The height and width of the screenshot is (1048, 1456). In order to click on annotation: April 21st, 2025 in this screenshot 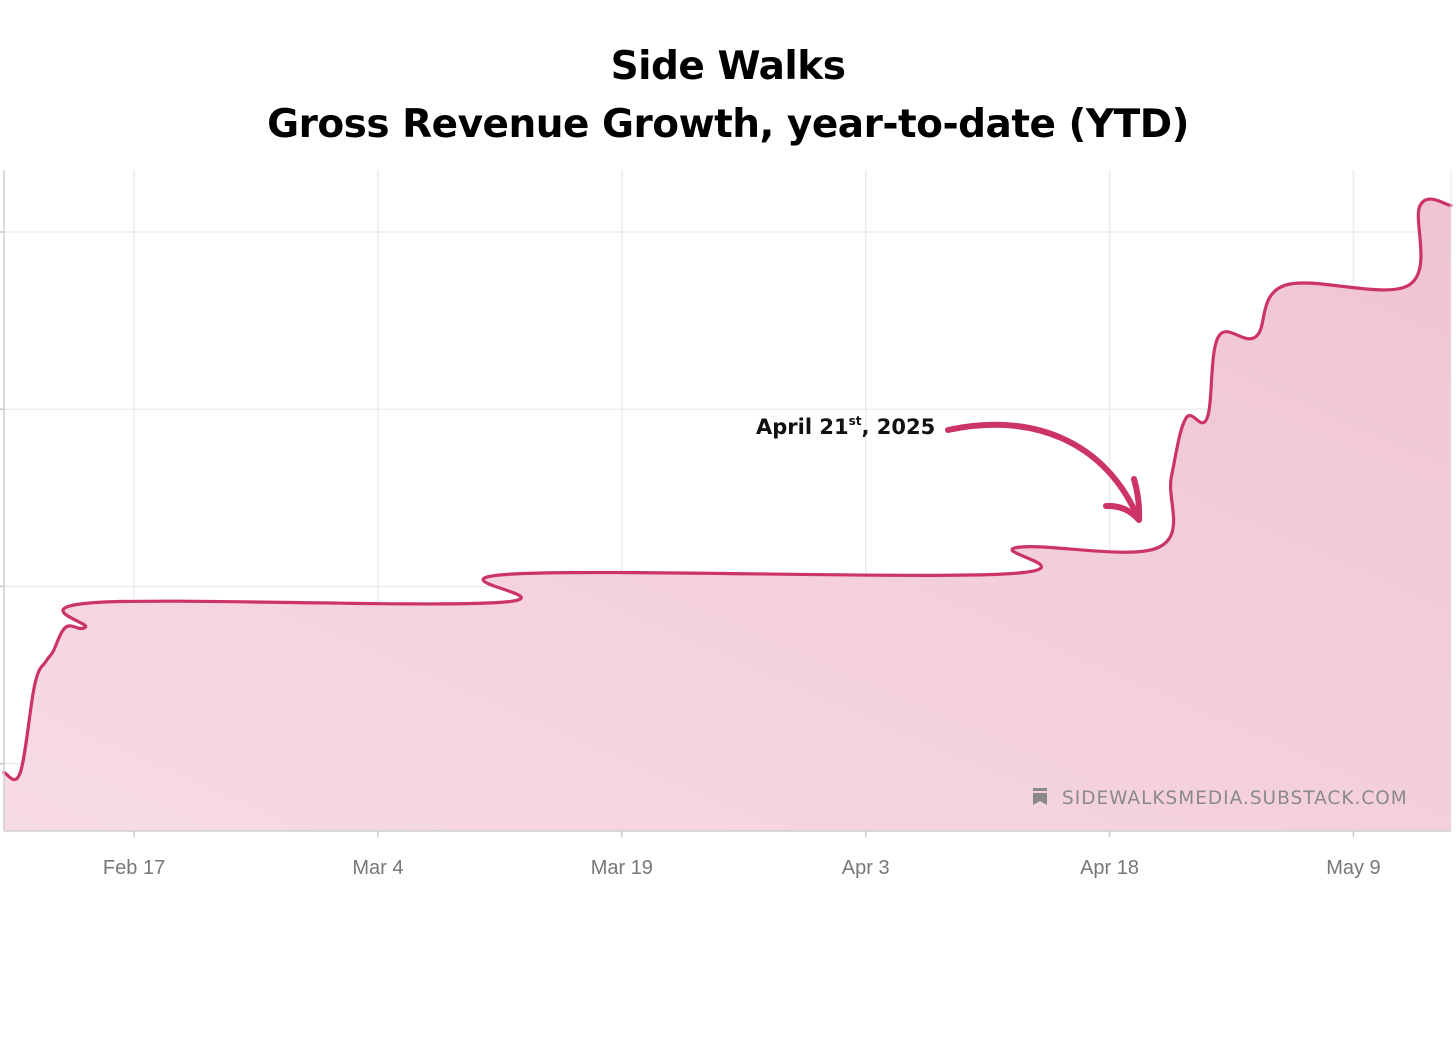, I will do `click(949, 468)`.